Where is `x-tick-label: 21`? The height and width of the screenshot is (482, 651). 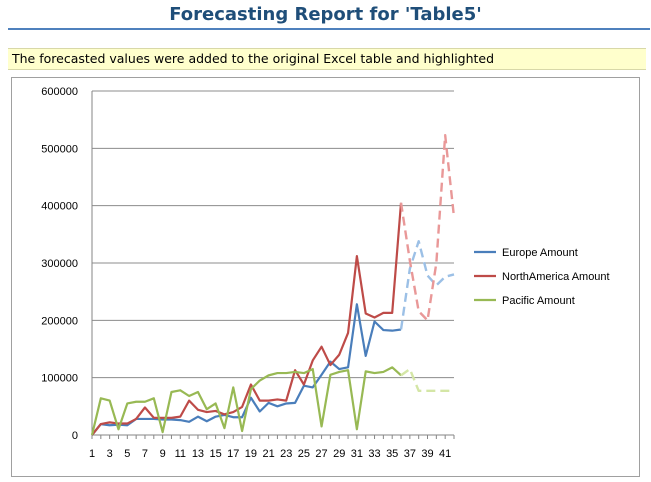 x-tick-label: 21 is located at coordinates (268, 454).